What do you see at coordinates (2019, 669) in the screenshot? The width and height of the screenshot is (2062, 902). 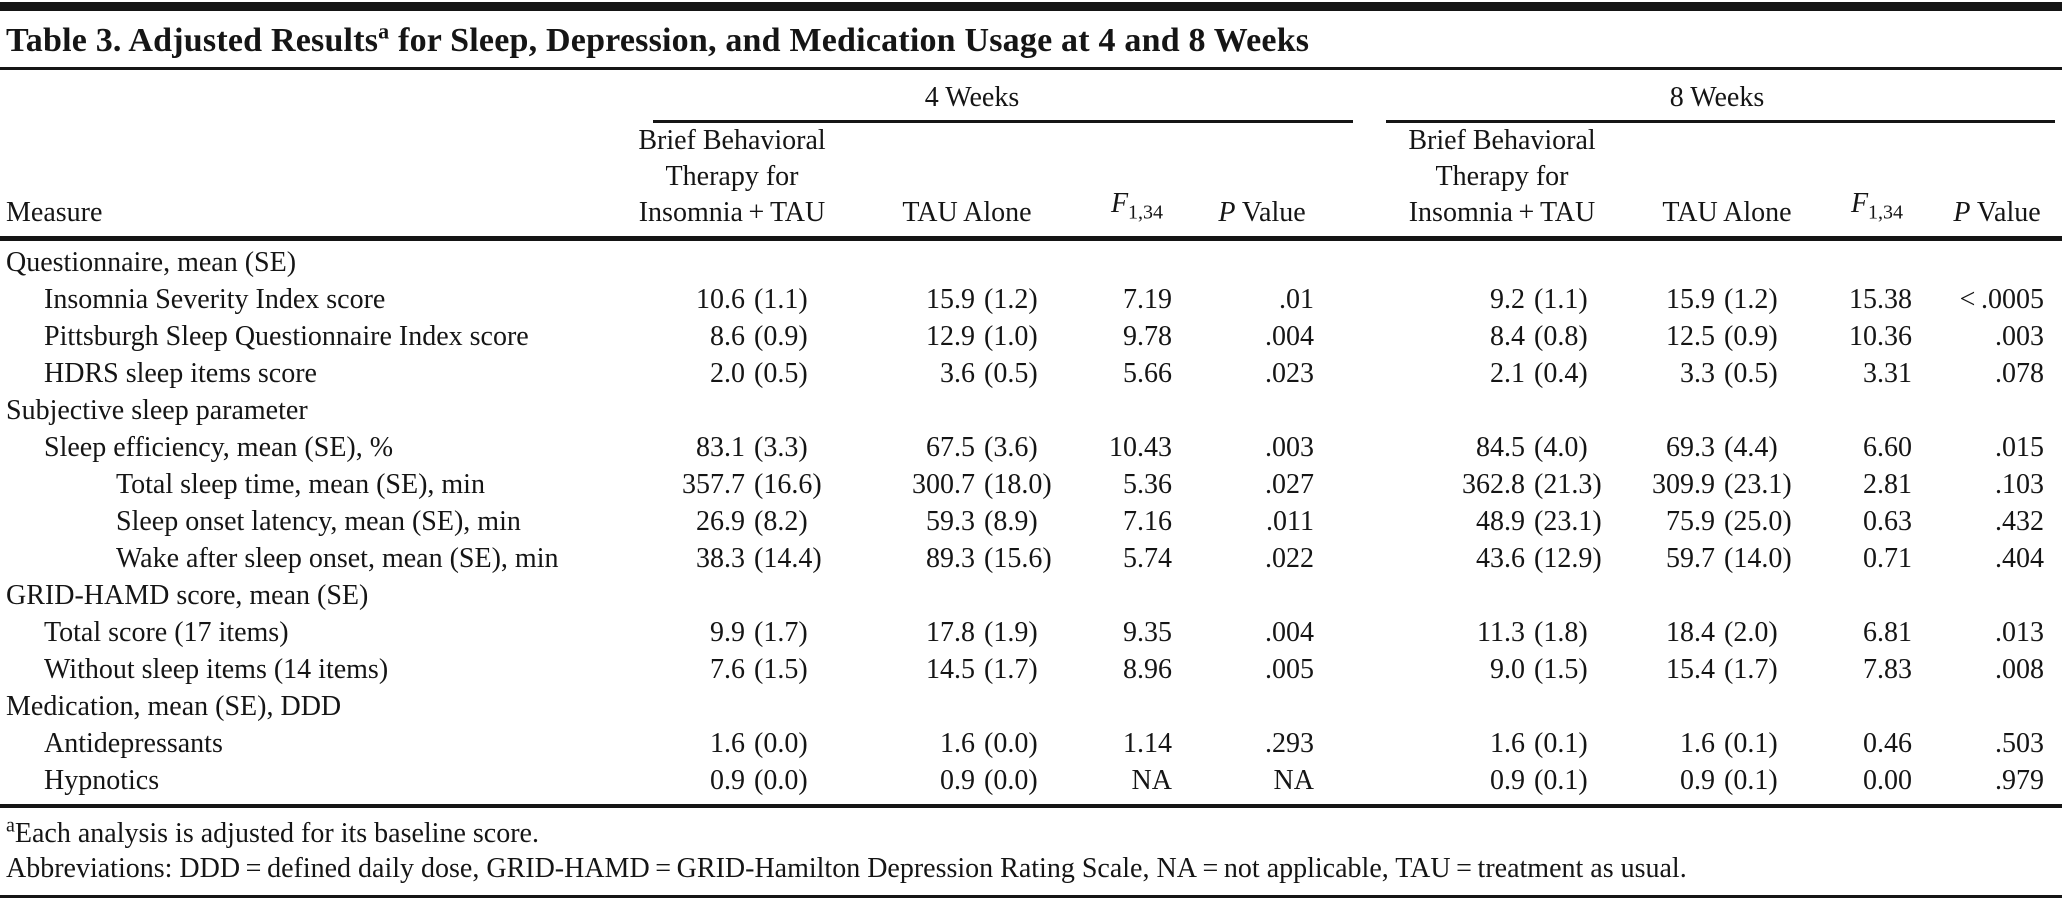 I see `cell-value: .008` at bounding box center [2019, 669].